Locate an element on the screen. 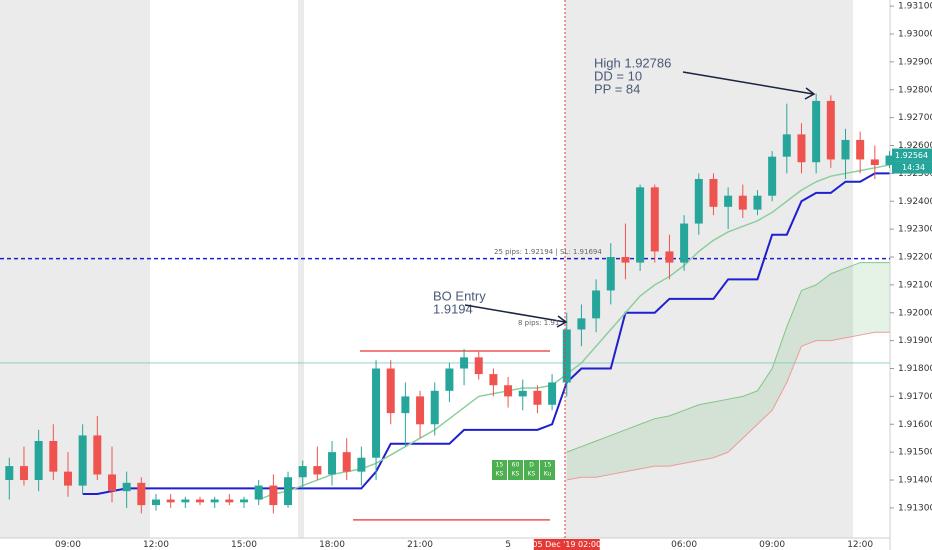 This screenshot has width=932, height=550. cloud-span-a is located at coordinates (728, 357).